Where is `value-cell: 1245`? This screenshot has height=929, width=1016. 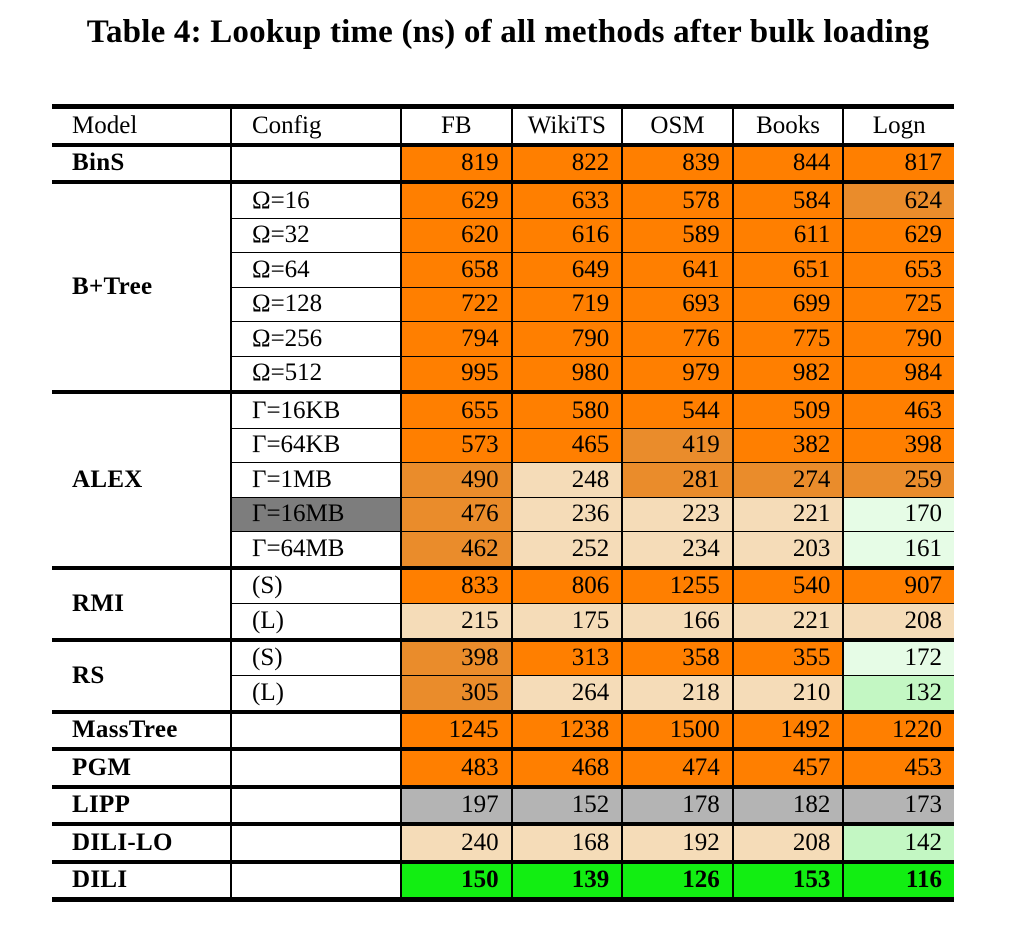 value-cell: 1245 is located at coordinates (456, 729).